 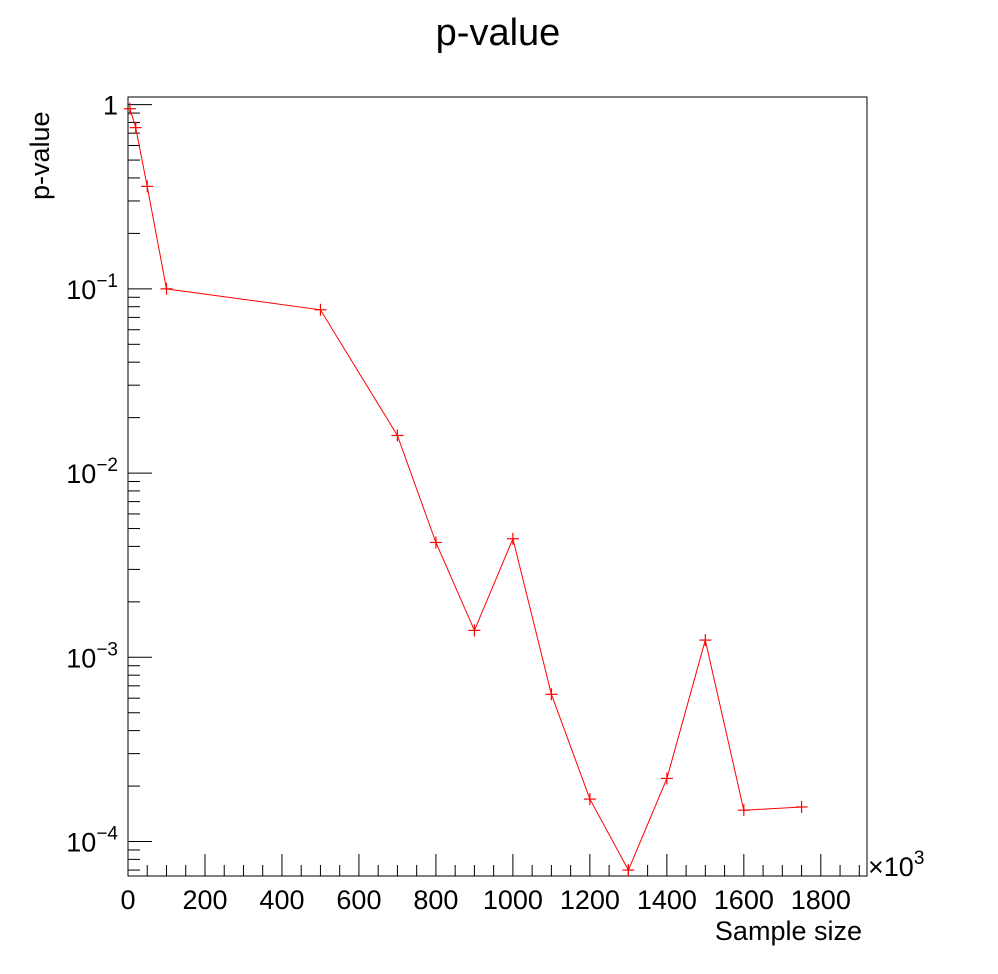 I want to click on x-tick-label: 400, so click(x=281, y=900).